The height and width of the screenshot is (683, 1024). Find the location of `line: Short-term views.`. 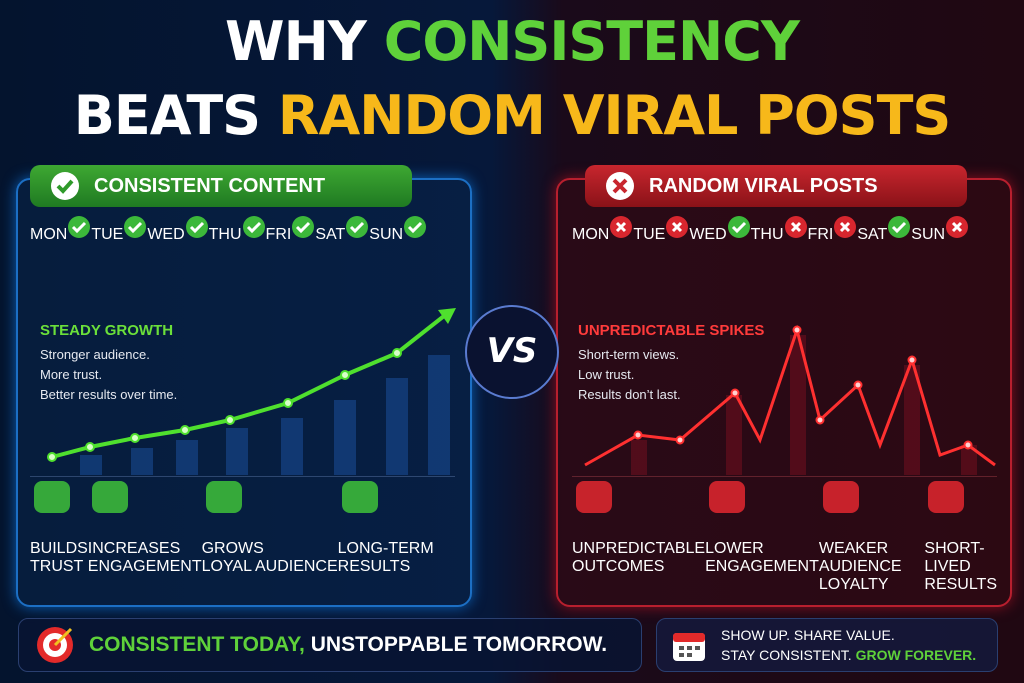

line: Short-term views. is located at coordinates (629, 354).